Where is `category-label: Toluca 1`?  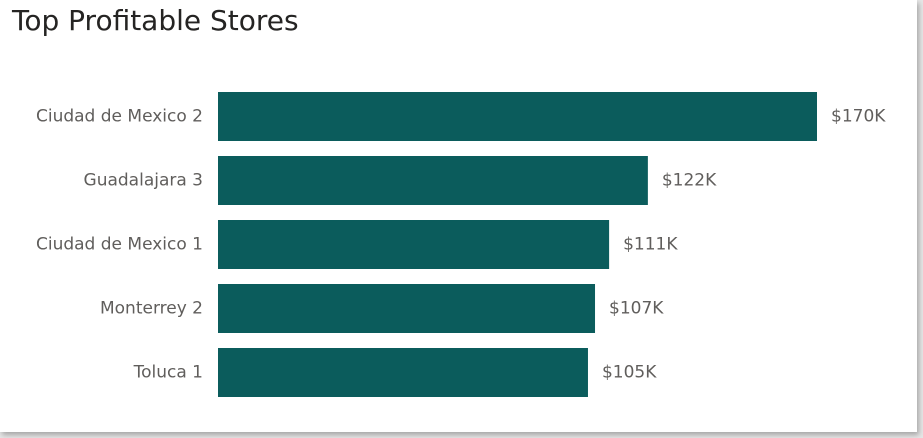 category-label: Toluca 1 is located at coordinates (168, 373).